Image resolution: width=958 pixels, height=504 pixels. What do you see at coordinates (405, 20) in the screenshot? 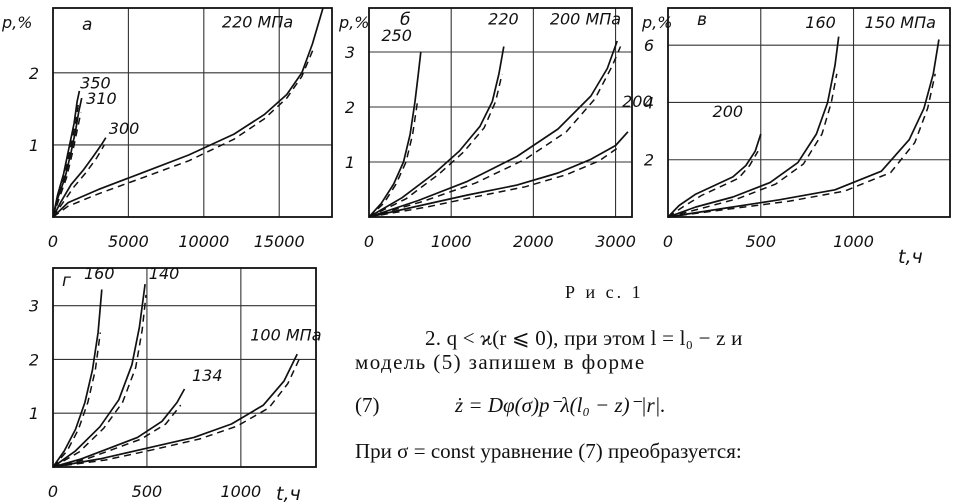
I see `panel-letter: б` at bounding box center [405, 20].